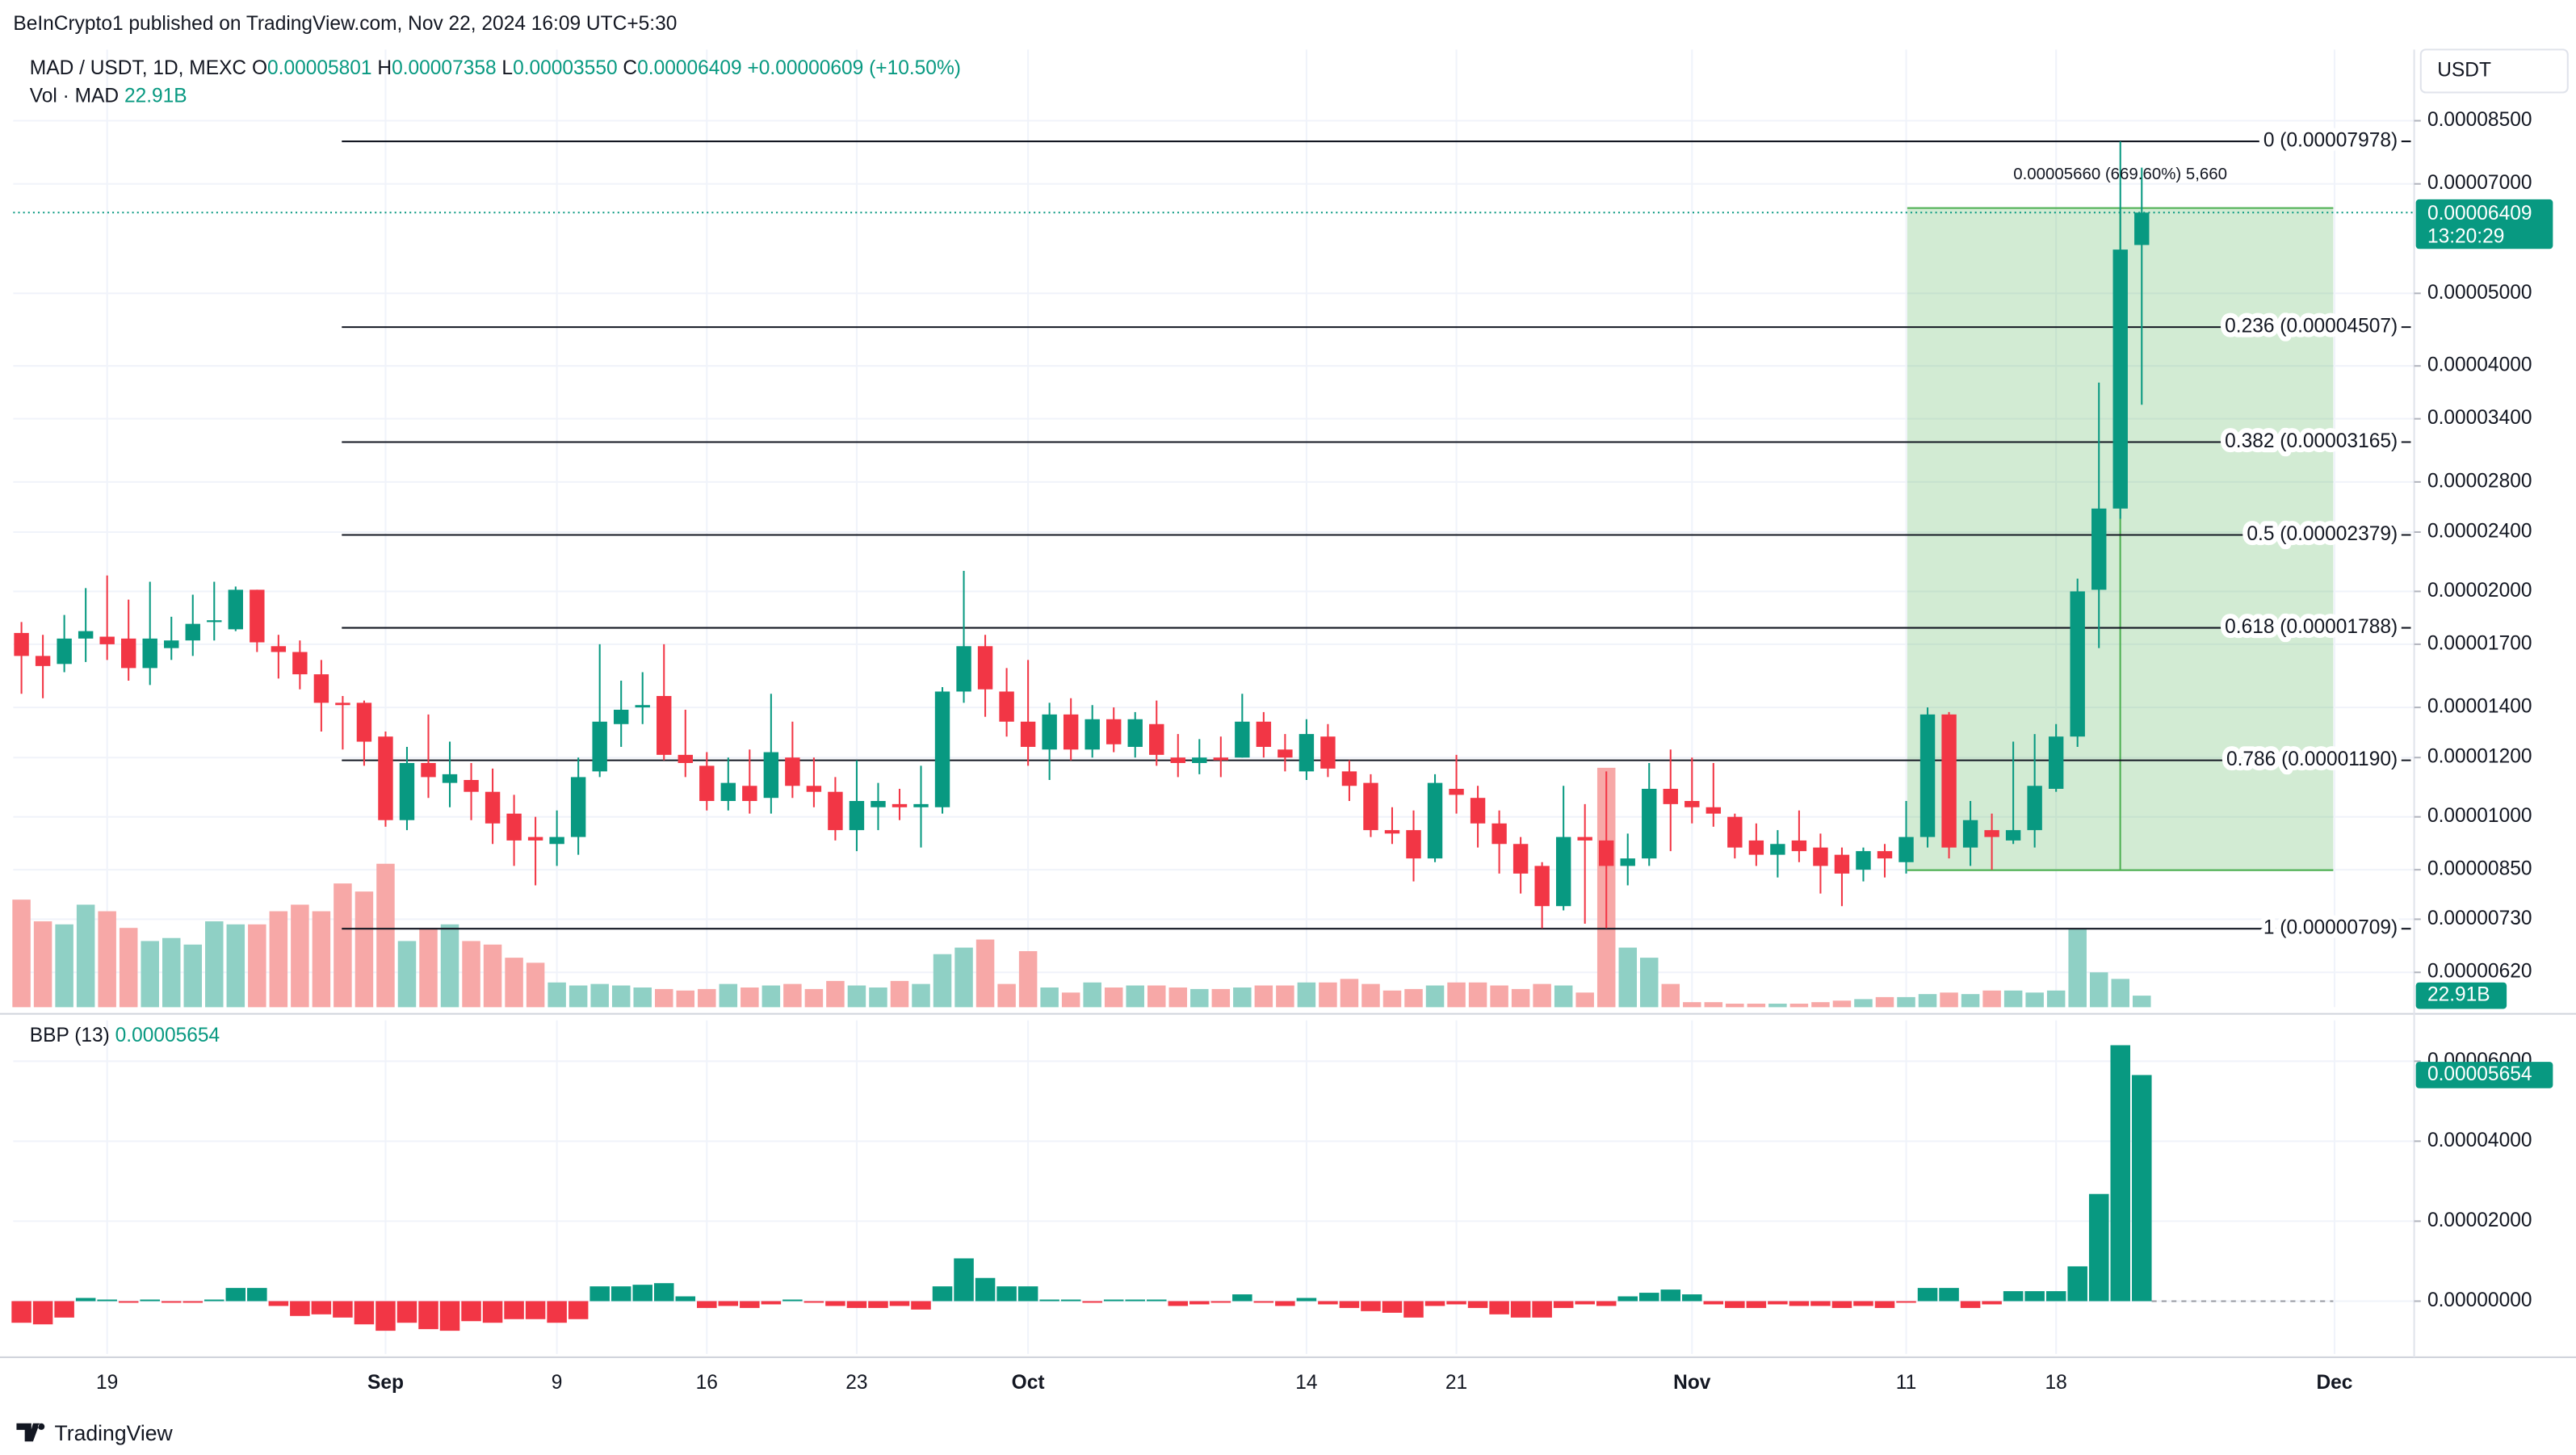 This screenshot has width=2576, height=1455. Describe the element at coordinates (856, 1383) in the screenshot. I see `x-tick-label: 23` at that location.